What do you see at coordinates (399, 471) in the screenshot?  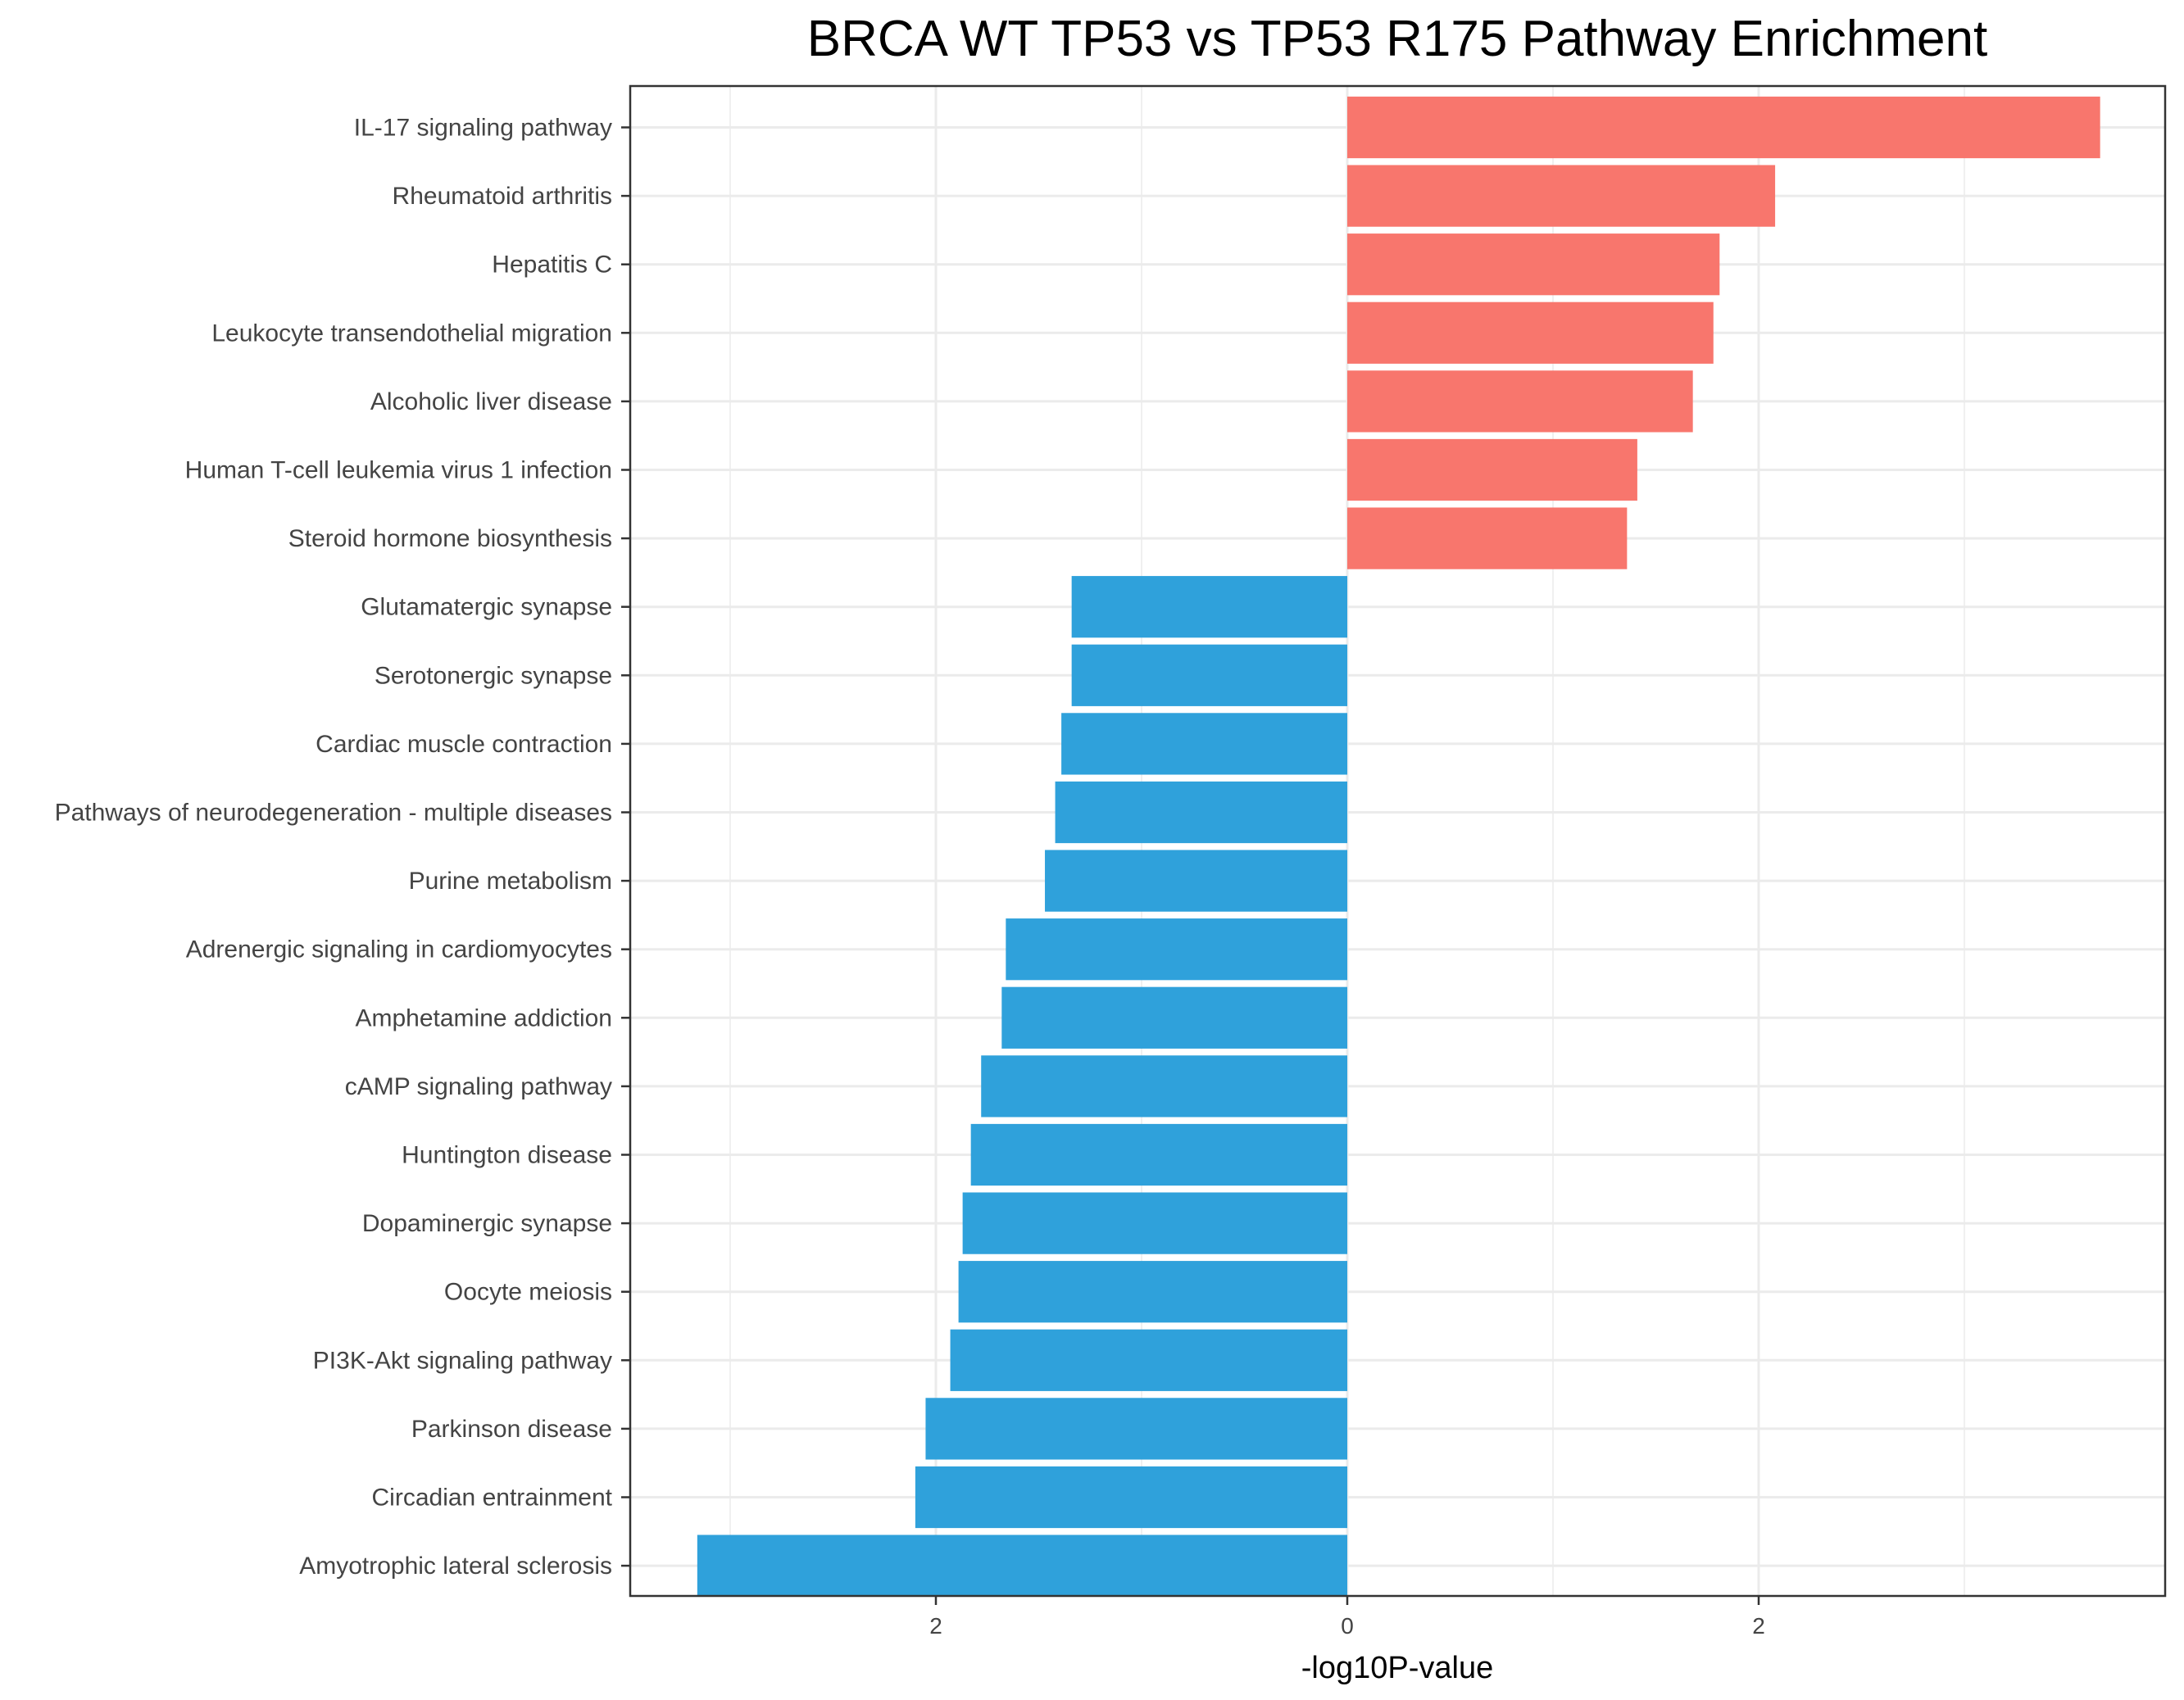 I see `category-label: Human T-cell leukemia virus 1 infection` at bounding box center [399, 471].